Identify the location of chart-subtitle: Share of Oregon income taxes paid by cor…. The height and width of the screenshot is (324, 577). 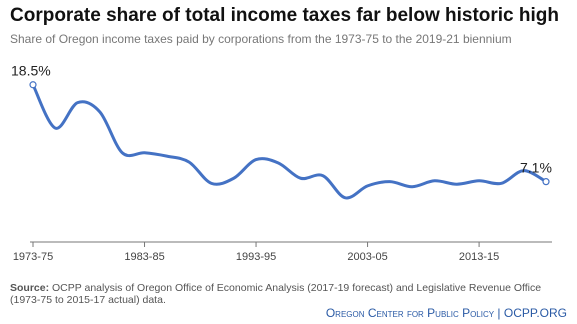
(261, 39).